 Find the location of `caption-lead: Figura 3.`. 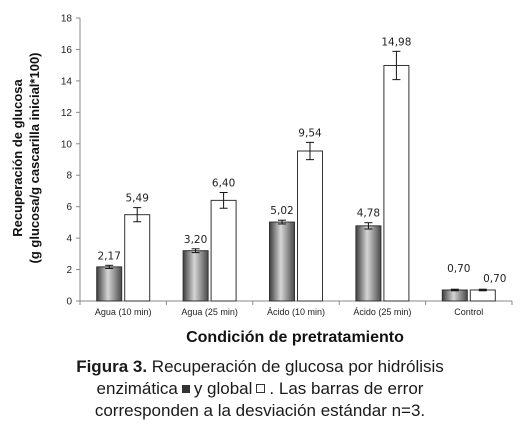

caption-lead: Figura 3. is located at coordinates (112, 366).